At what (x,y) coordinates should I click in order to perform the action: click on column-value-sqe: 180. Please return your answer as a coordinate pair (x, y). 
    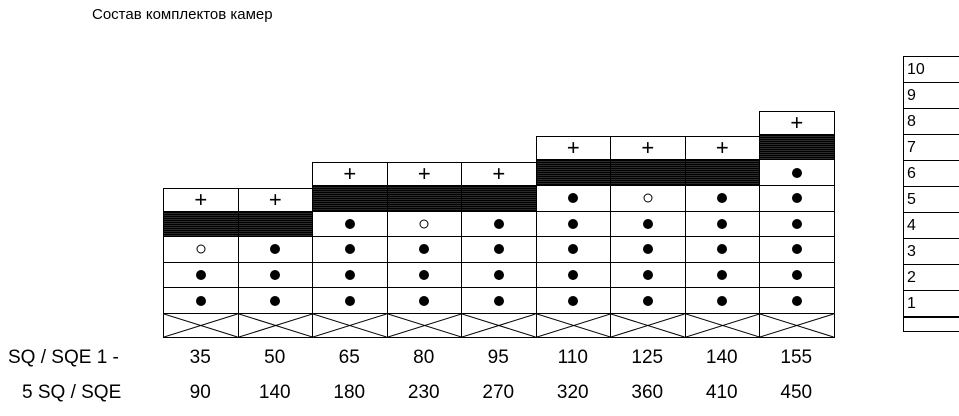
    Looking at the image, I should click on (349, 392).